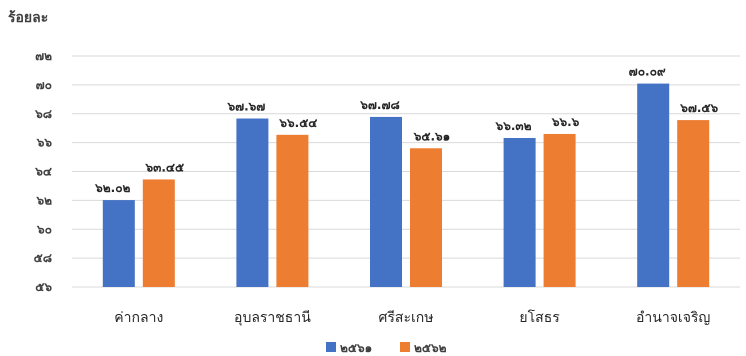  What do you see at coordinates (43, 56) in the screenshot?
I see `y-tick-label: ๗๒` at bounding box center [43, 56].